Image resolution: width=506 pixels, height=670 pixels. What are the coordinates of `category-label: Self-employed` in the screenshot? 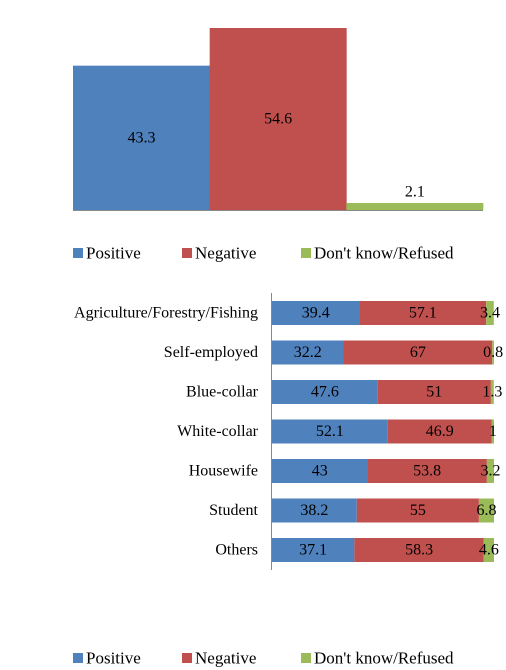 It's located at (211, 352).